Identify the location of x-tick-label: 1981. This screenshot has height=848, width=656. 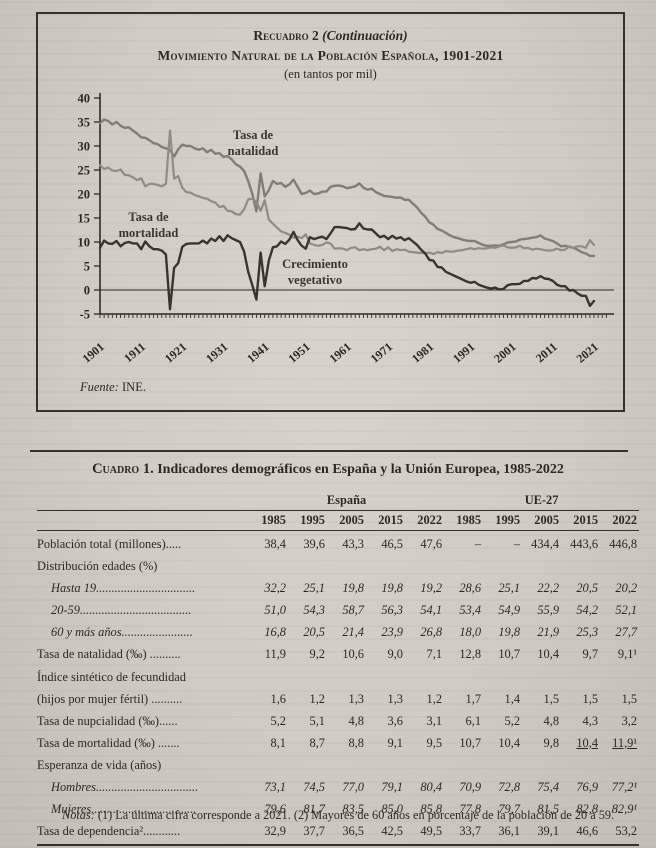
(422, 353).